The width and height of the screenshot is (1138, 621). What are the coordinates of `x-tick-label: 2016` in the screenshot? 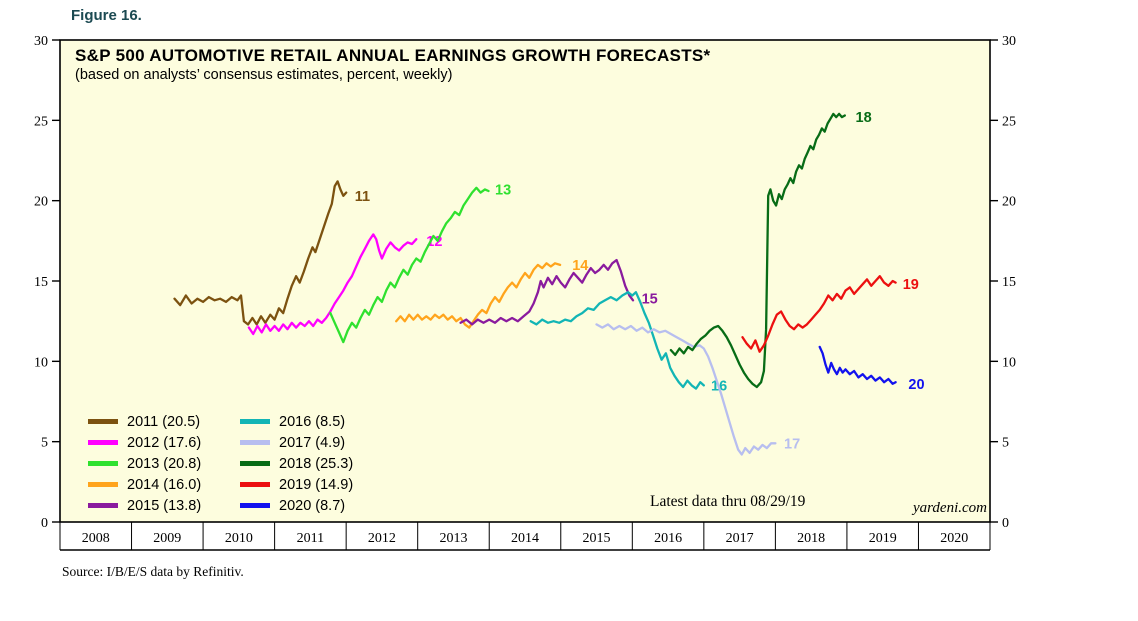 It's located at (668, 538).